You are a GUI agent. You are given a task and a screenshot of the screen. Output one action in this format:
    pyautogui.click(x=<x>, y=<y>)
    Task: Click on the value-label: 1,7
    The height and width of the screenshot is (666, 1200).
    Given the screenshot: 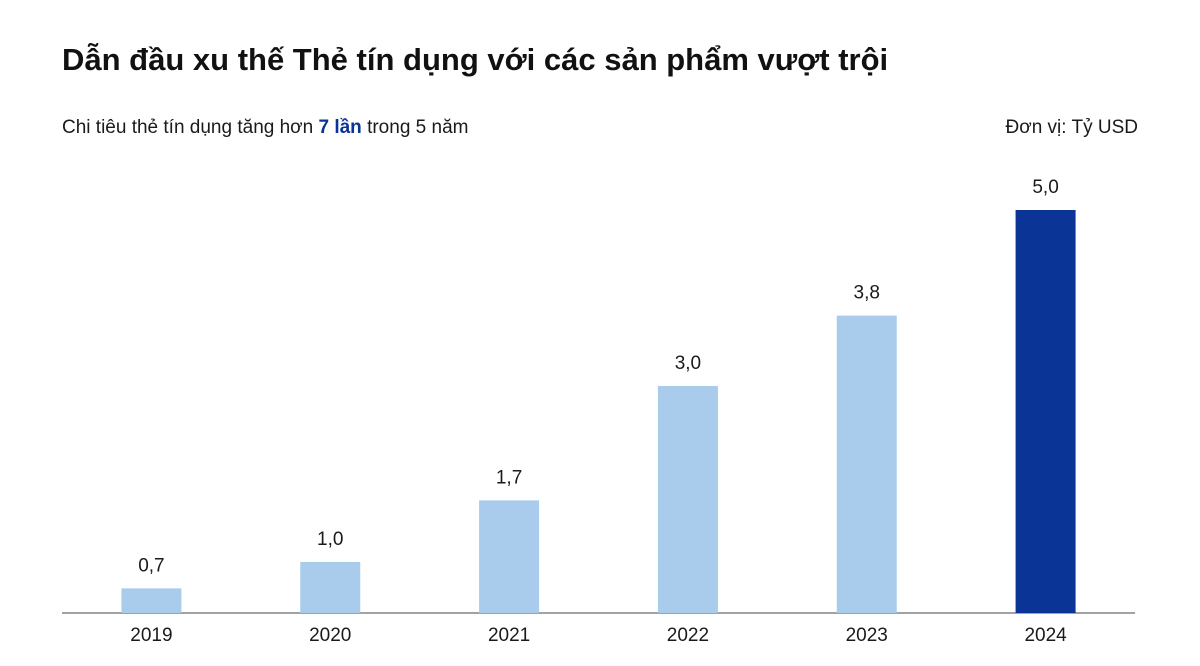 What is the action you would take?
    pyautogui.click(x=509, y=477)
    